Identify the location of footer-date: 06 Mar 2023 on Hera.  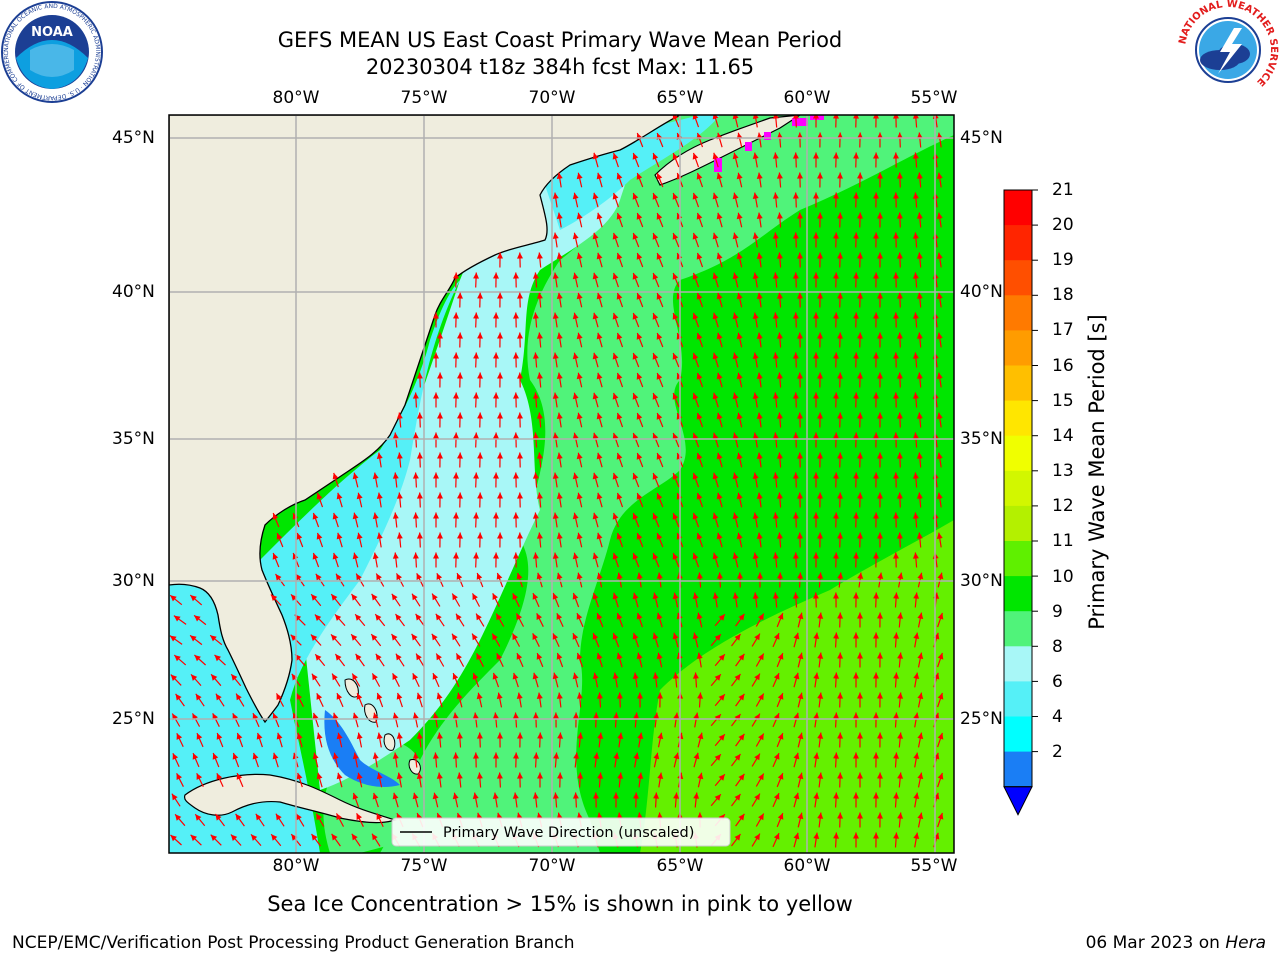
(1176, 943).